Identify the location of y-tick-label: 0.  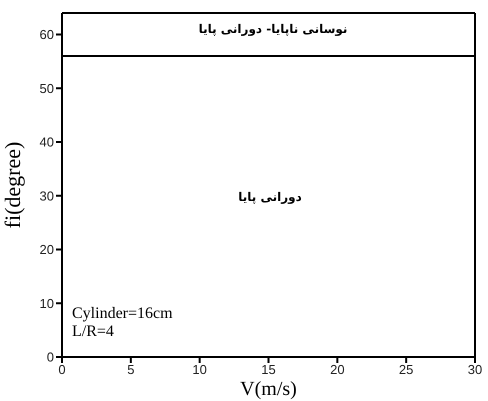
(50, 357).